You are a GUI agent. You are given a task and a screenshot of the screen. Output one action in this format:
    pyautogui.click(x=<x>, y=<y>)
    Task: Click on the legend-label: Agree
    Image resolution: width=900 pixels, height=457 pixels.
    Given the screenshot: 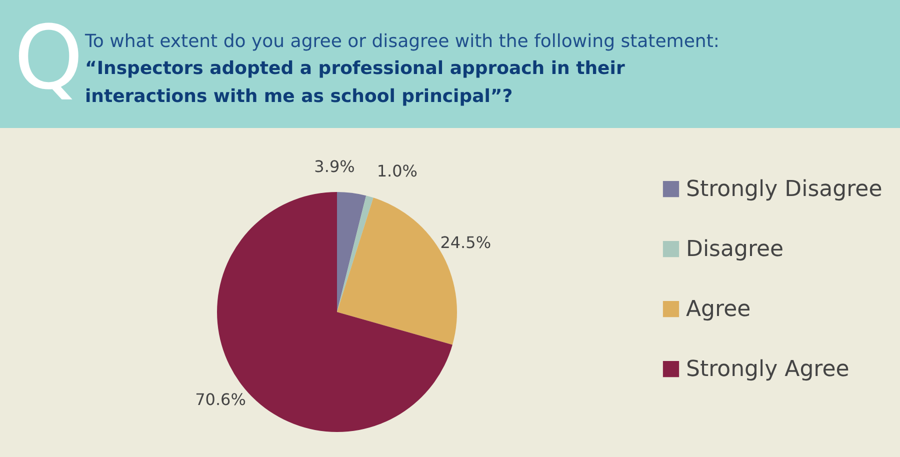 What is the action you would take?
    pyautogui.click(x=718, y=309)
    